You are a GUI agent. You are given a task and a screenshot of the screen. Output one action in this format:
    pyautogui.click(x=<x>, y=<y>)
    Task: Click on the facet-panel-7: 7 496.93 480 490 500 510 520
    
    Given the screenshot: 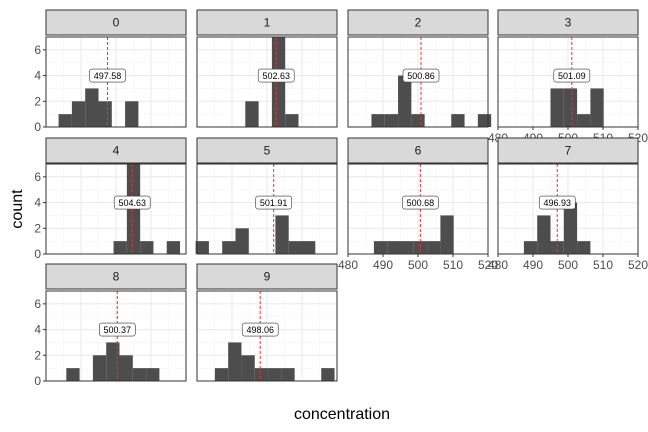 What is the action you would take?
    pyautogui.click(x=568, y=204)
    